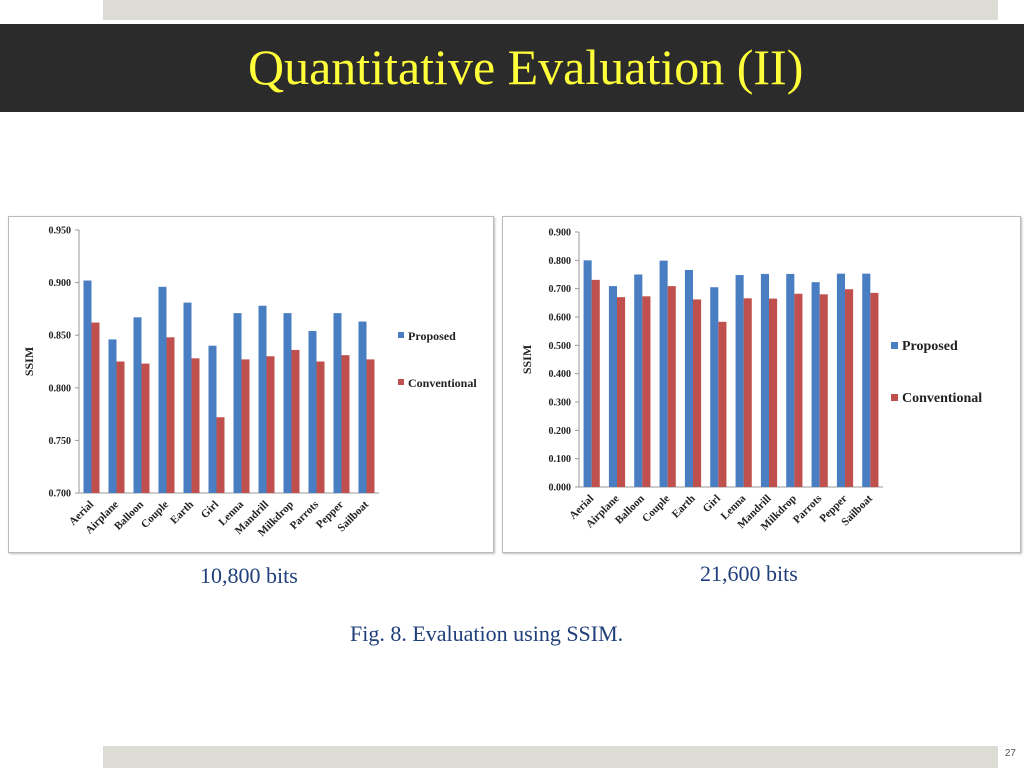  What do you see at coordinates (550, 757) in the screenshot?
I see `bottom-decor-strip` at bounding box center [550, 757].